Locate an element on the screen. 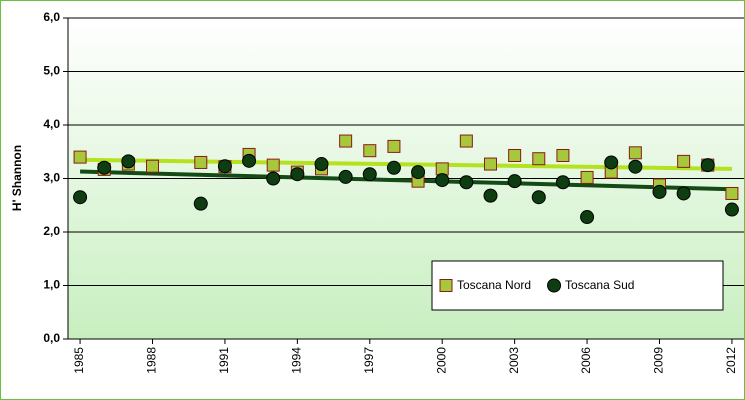 This screenshot has height=400, width=745. x-tick-label: 2012 is located at coordinates (731, 360).